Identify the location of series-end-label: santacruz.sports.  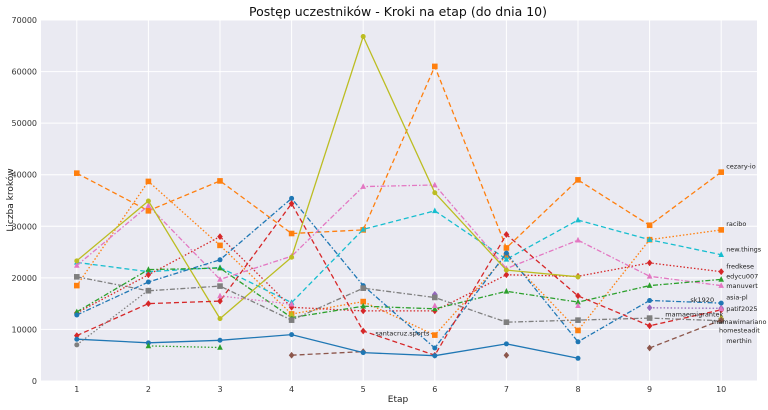
(402, 334).